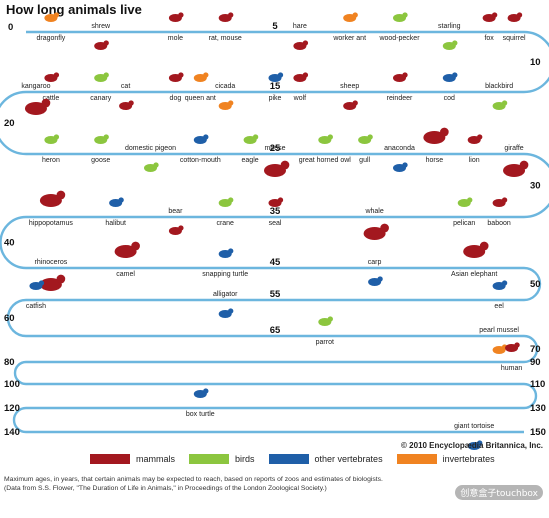  What do you see at coordinates (176, 98) in the screenshot?
I see `animal-label: dog` at bounding box center [176, 98].